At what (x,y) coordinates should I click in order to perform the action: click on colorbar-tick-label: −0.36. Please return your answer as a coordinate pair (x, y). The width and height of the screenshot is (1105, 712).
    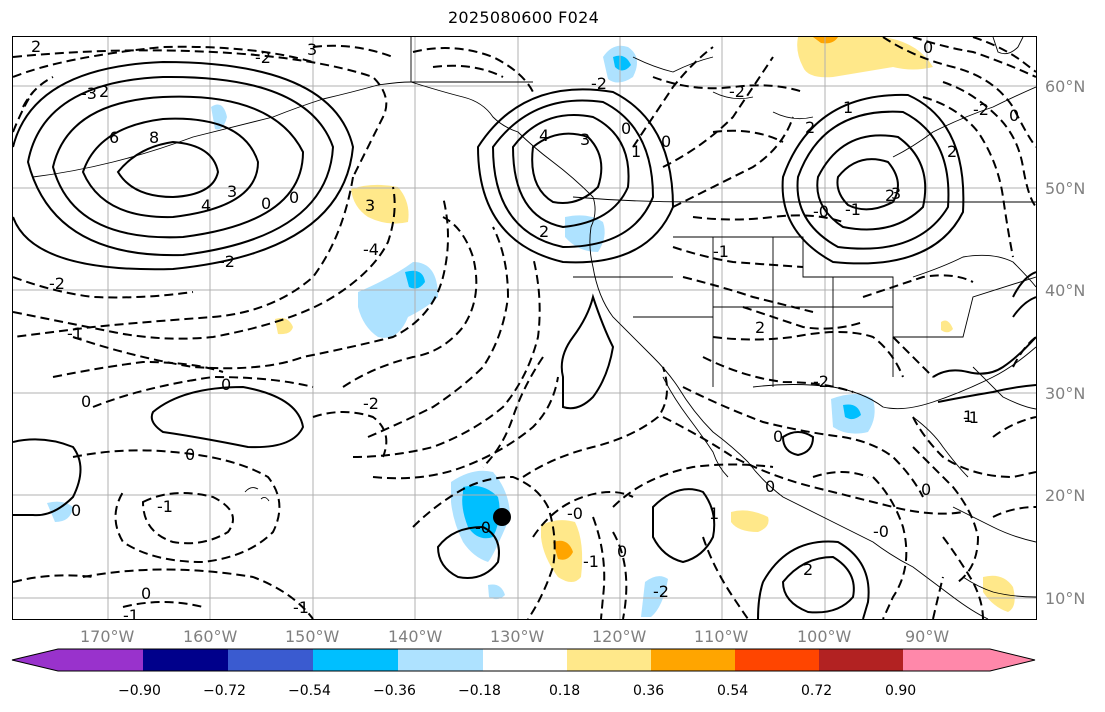
    Looking at the image, I should click on (394, 691).